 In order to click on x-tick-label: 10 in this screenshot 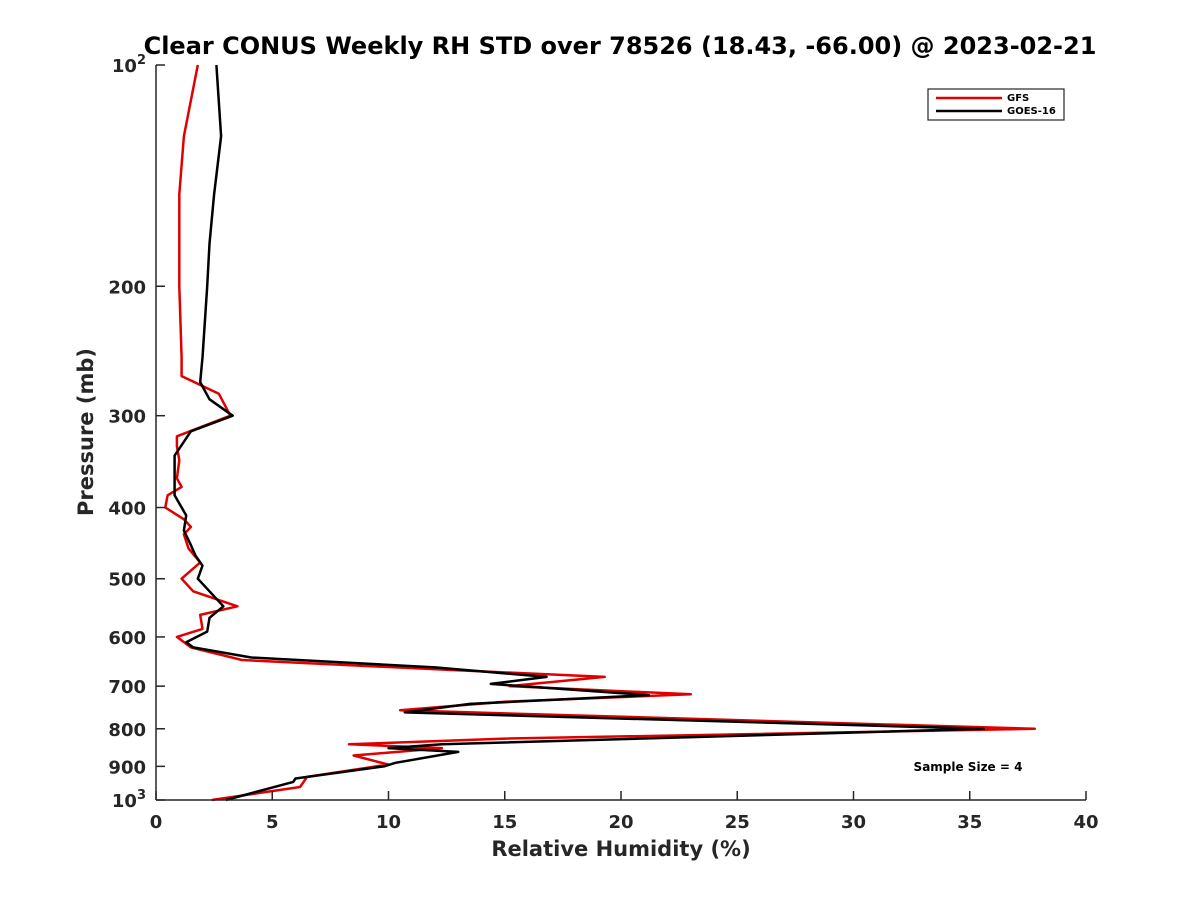, I will do `click(388, 822)`.